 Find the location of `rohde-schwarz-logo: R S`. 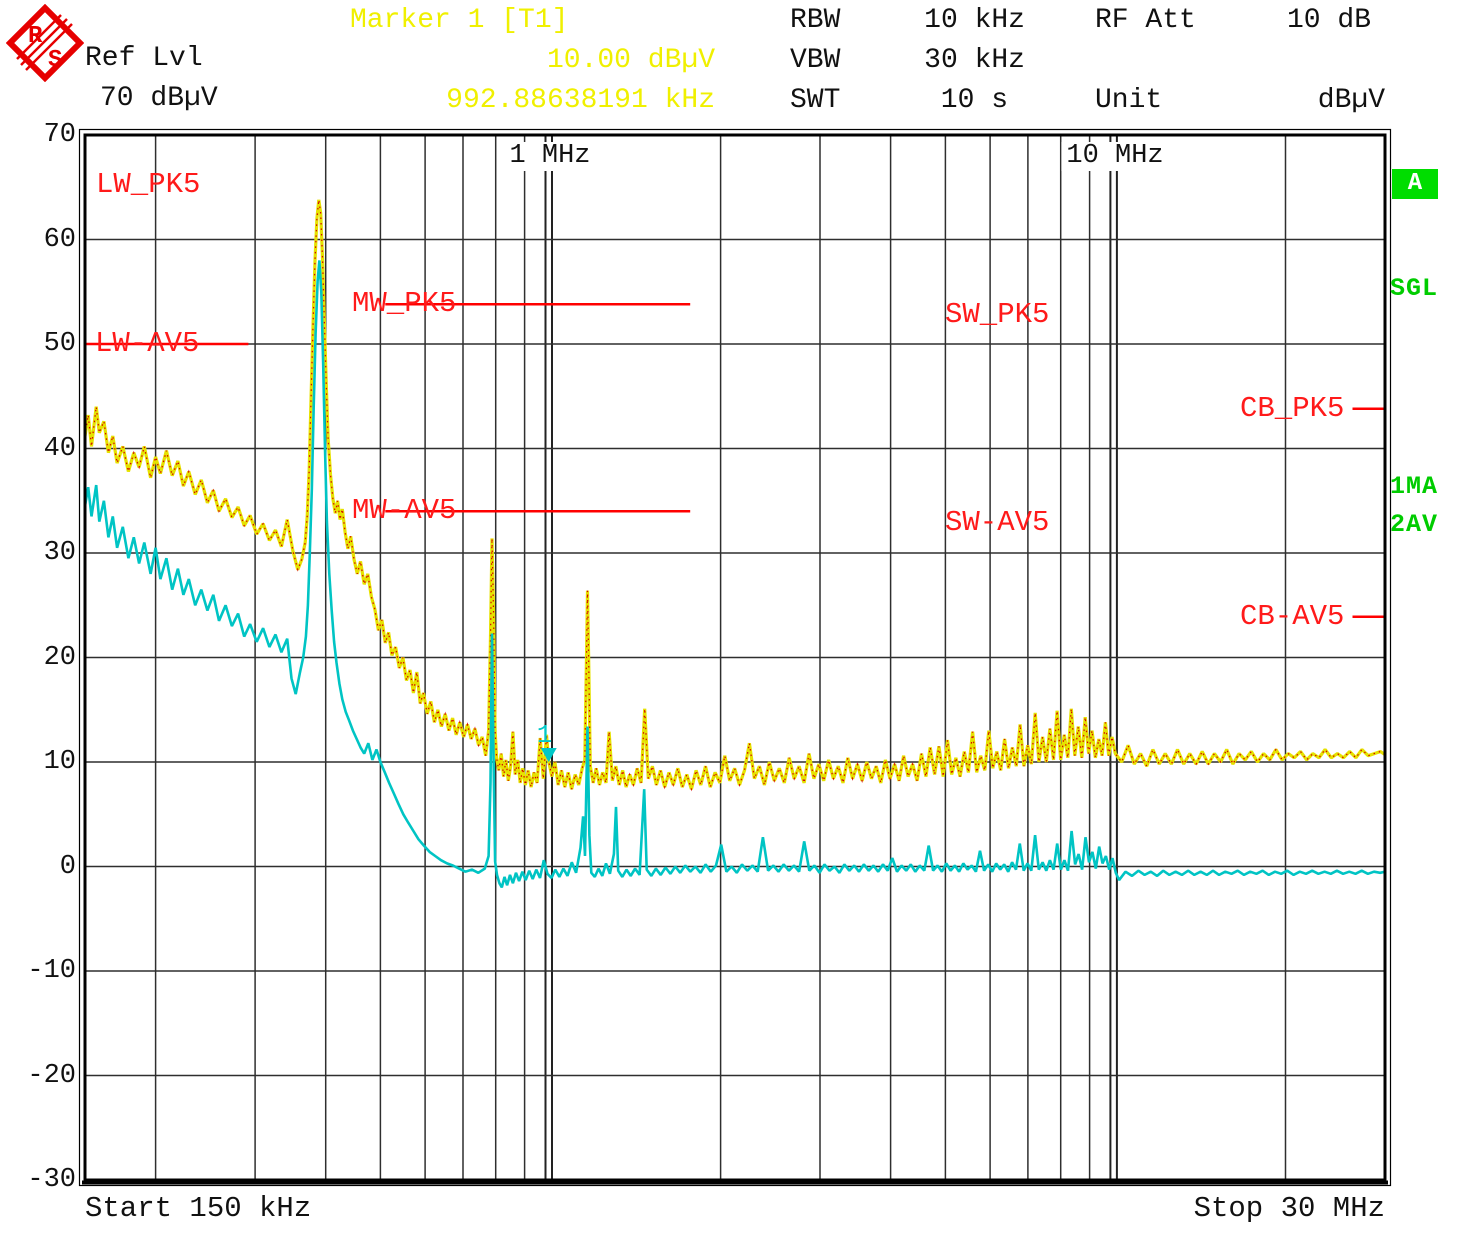

rohde-schwarz-logo: R S is located at coordinates (45, 43).